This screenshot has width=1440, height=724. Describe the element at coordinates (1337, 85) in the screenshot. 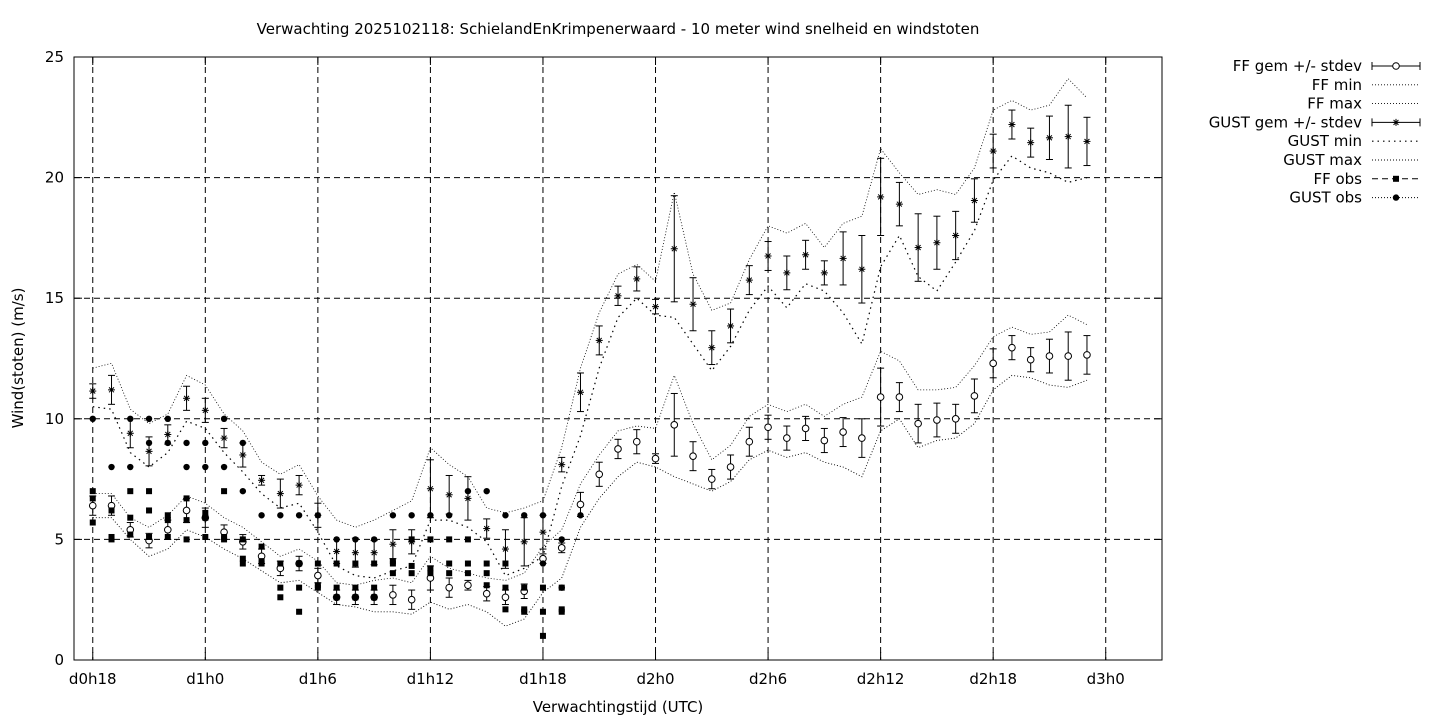

I see `legend-label: FF min` at that location.